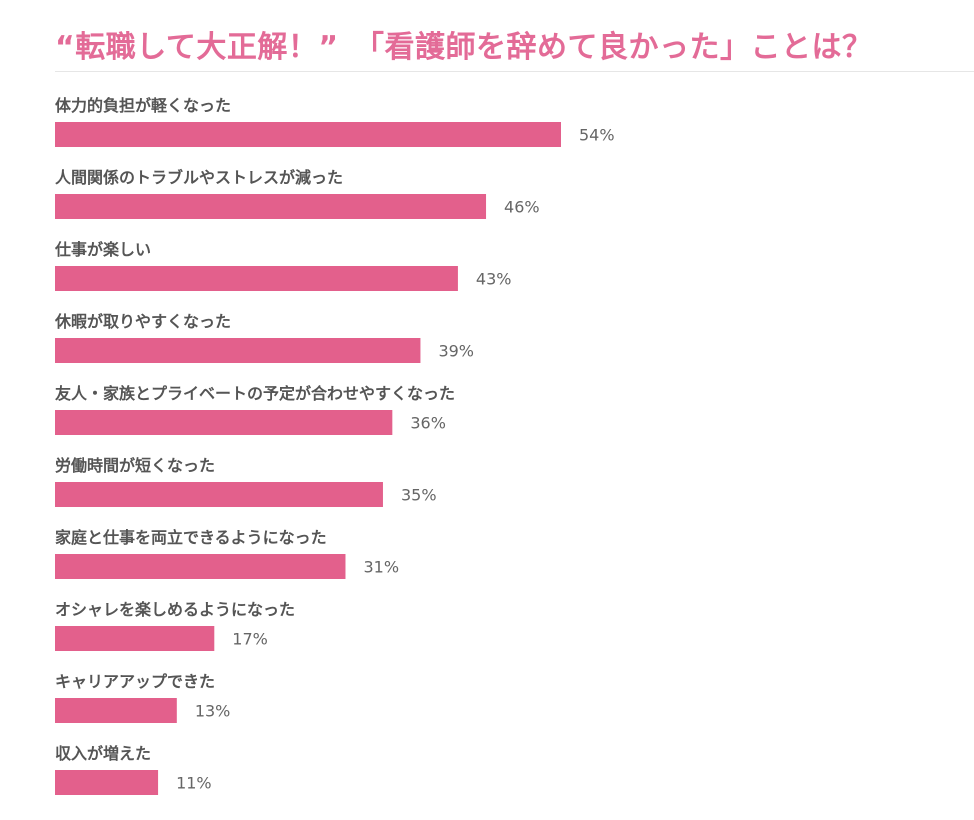  Describe the element at coordinates (194, 783) in the screenshot. I see `value-label: 11%` at that location.